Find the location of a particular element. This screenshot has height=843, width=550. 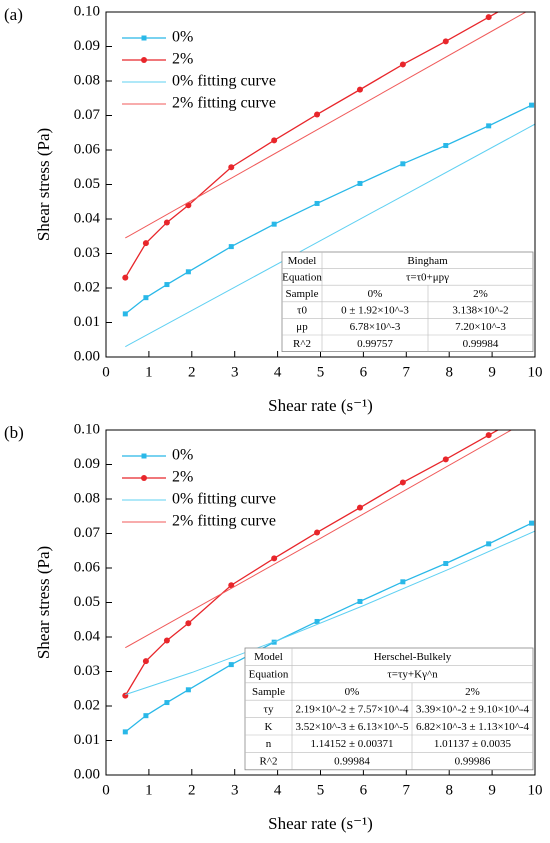

y-tick-label: 0.06 is located at coordinates (87, 149).